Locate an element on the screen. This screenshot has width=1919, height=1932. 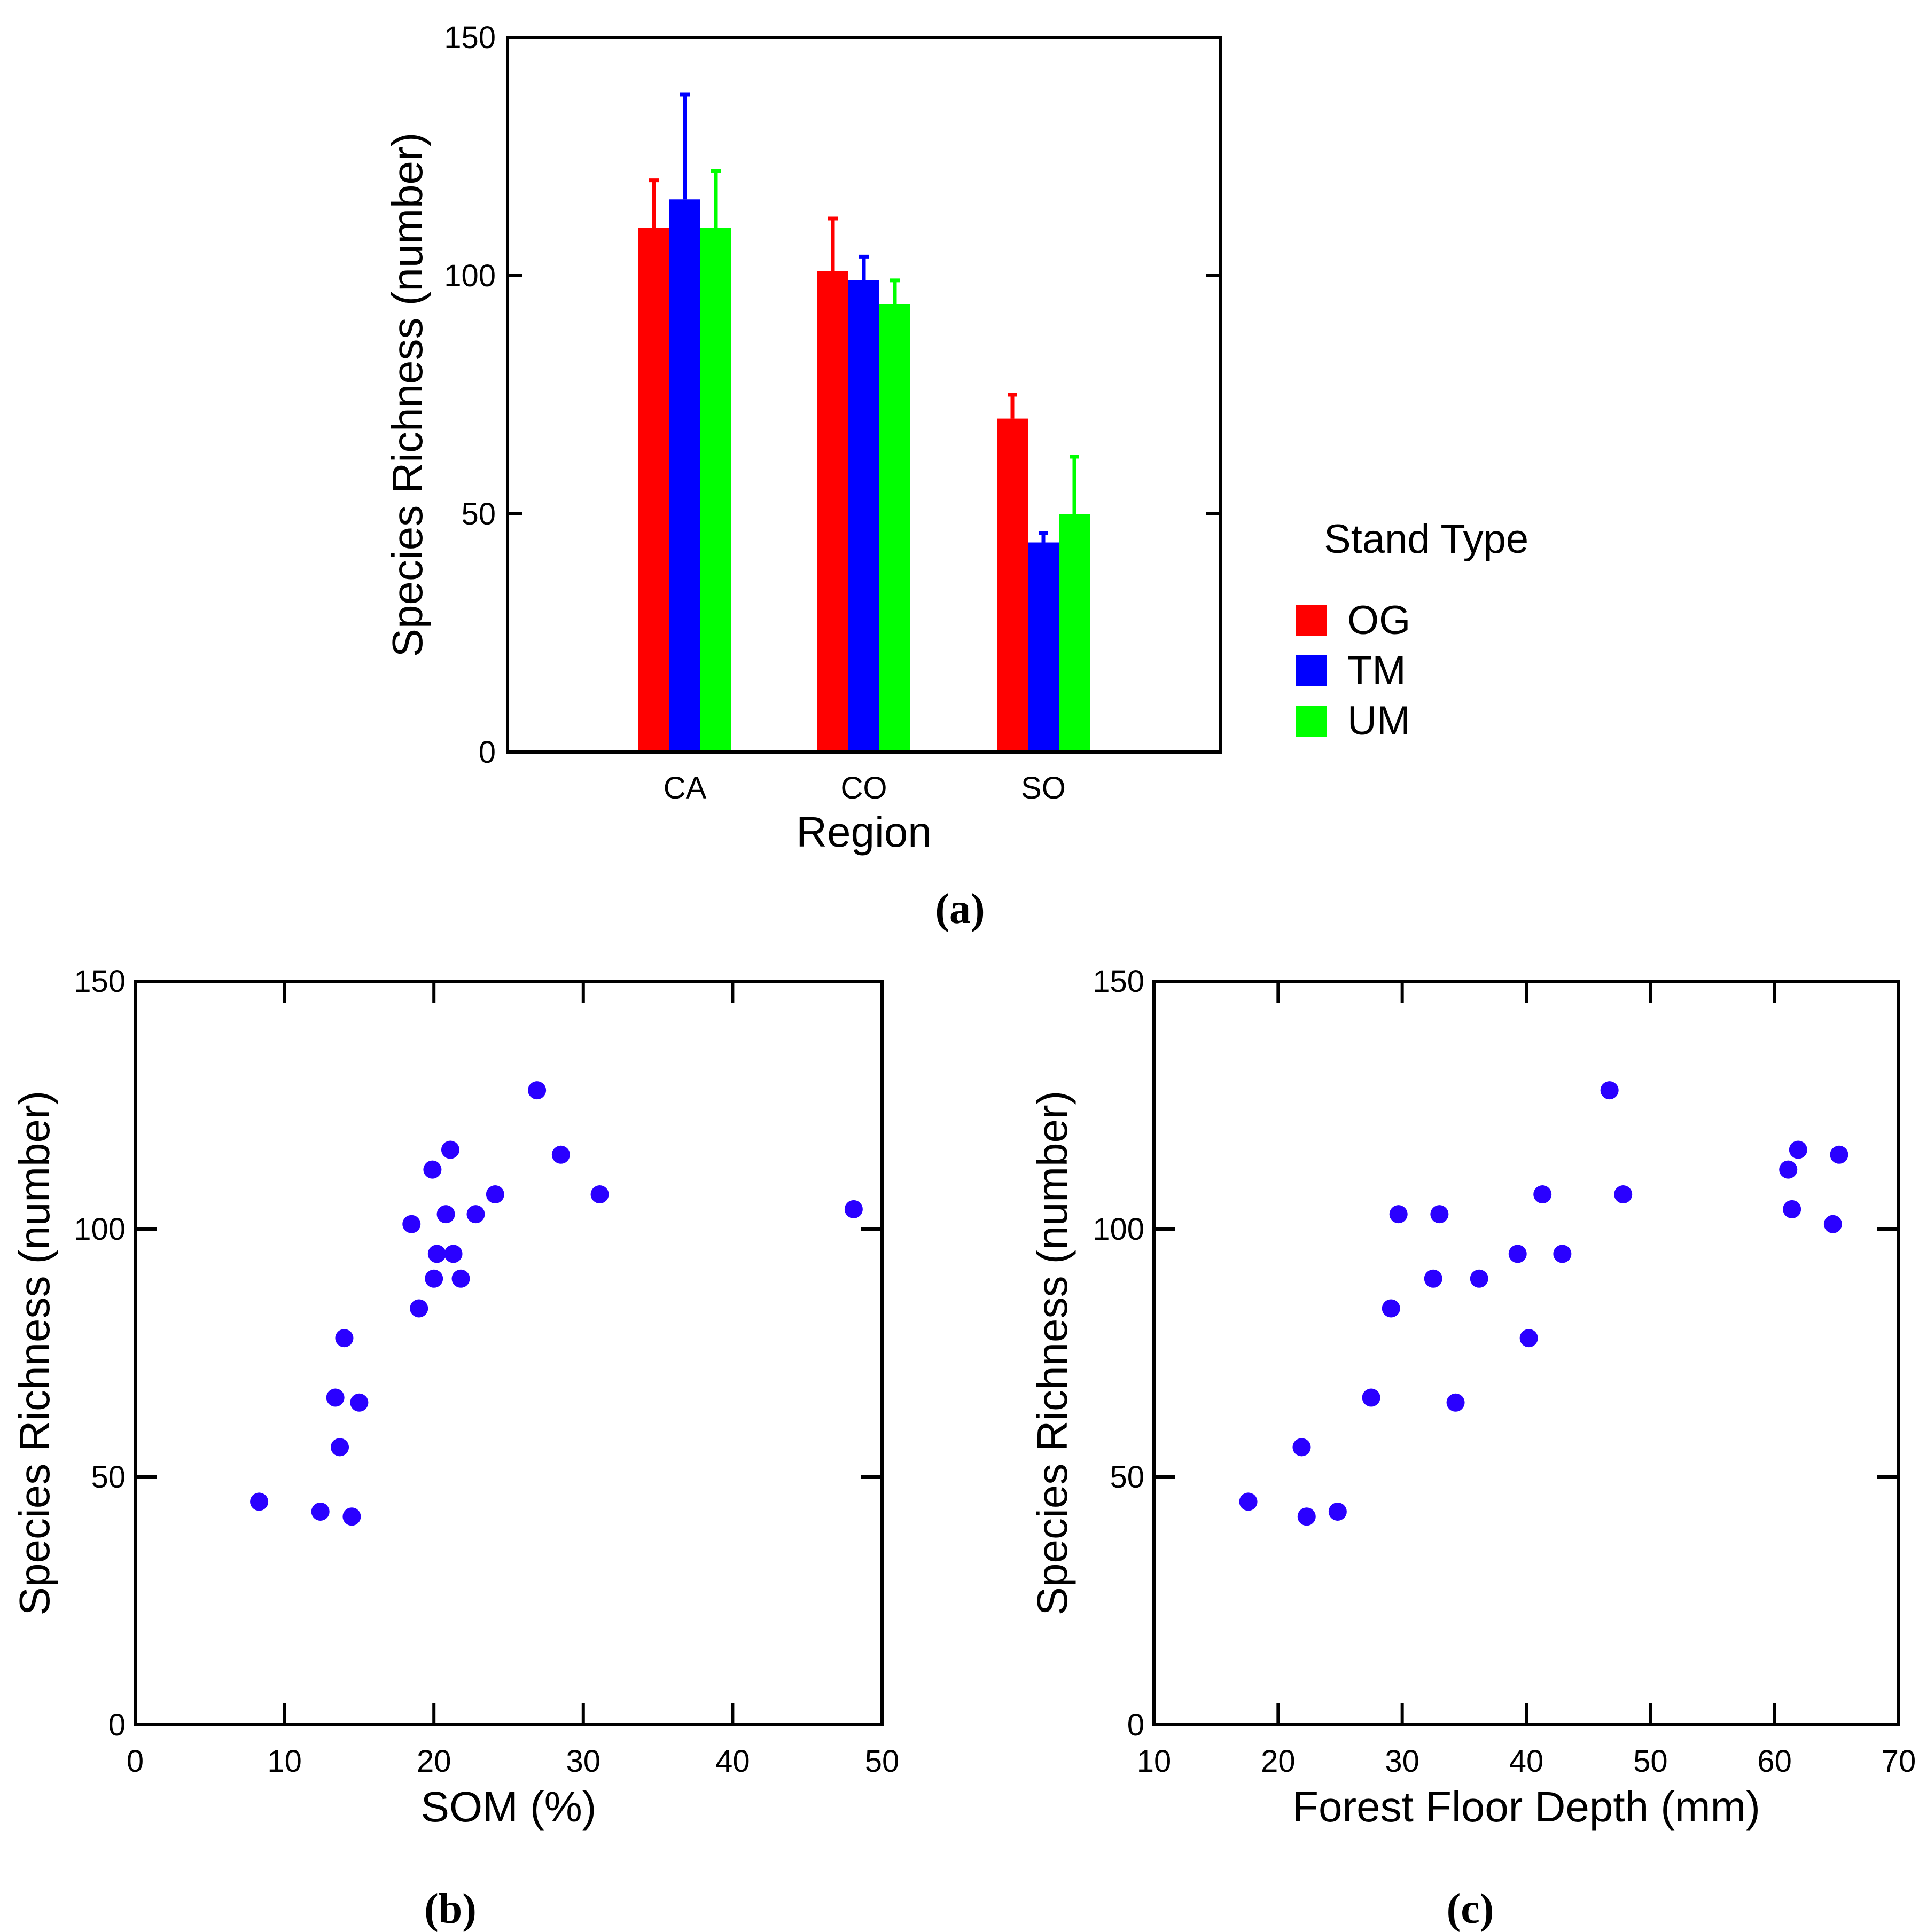
bar-TM-CO is located at coordinates (863, 516).